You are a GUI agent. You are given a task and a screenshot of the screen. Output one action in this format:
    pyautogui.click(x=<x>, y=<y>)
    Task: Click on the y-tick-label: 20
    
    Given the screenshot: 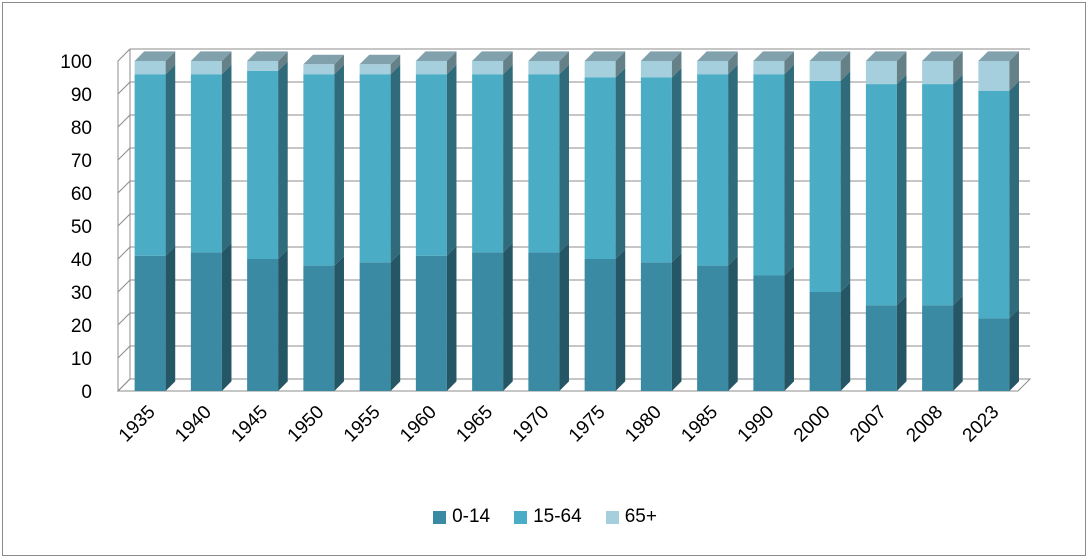 What is the action you would take?
    pyautogui.click(x=81, y=326)
    